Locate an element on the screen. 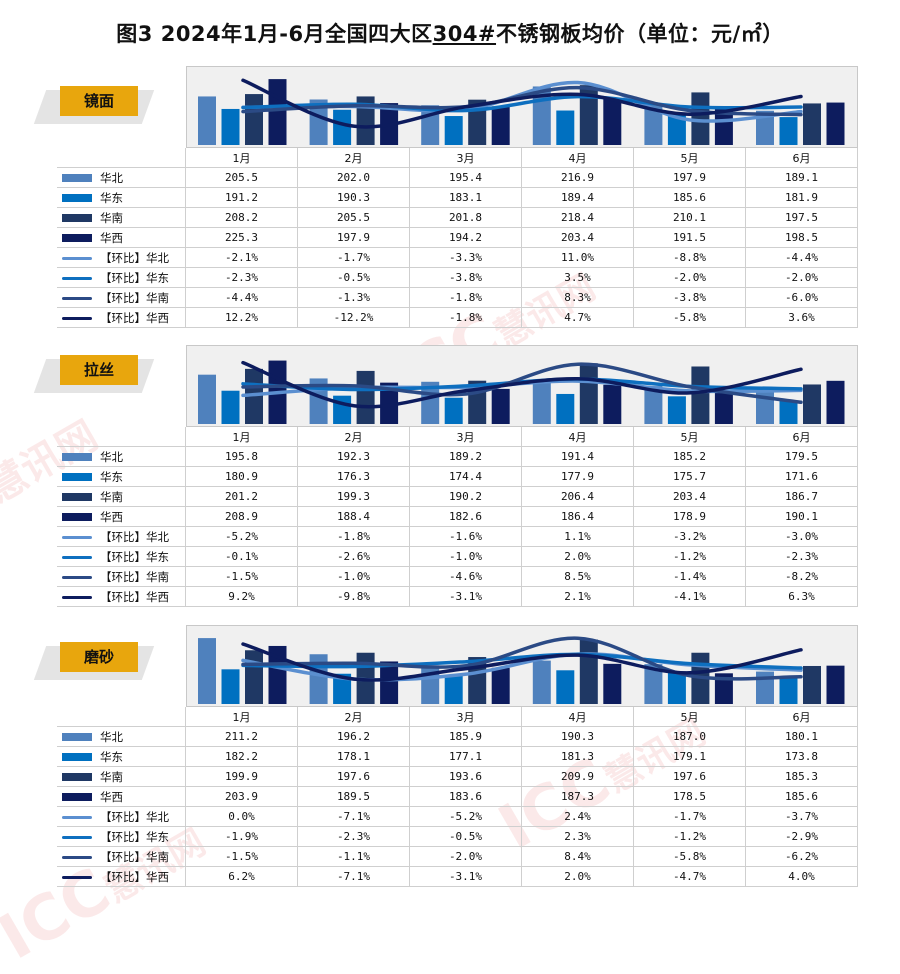 This screenshot has height=974, width=900. data-label: 177.9 is located at coordinates (577, 476).